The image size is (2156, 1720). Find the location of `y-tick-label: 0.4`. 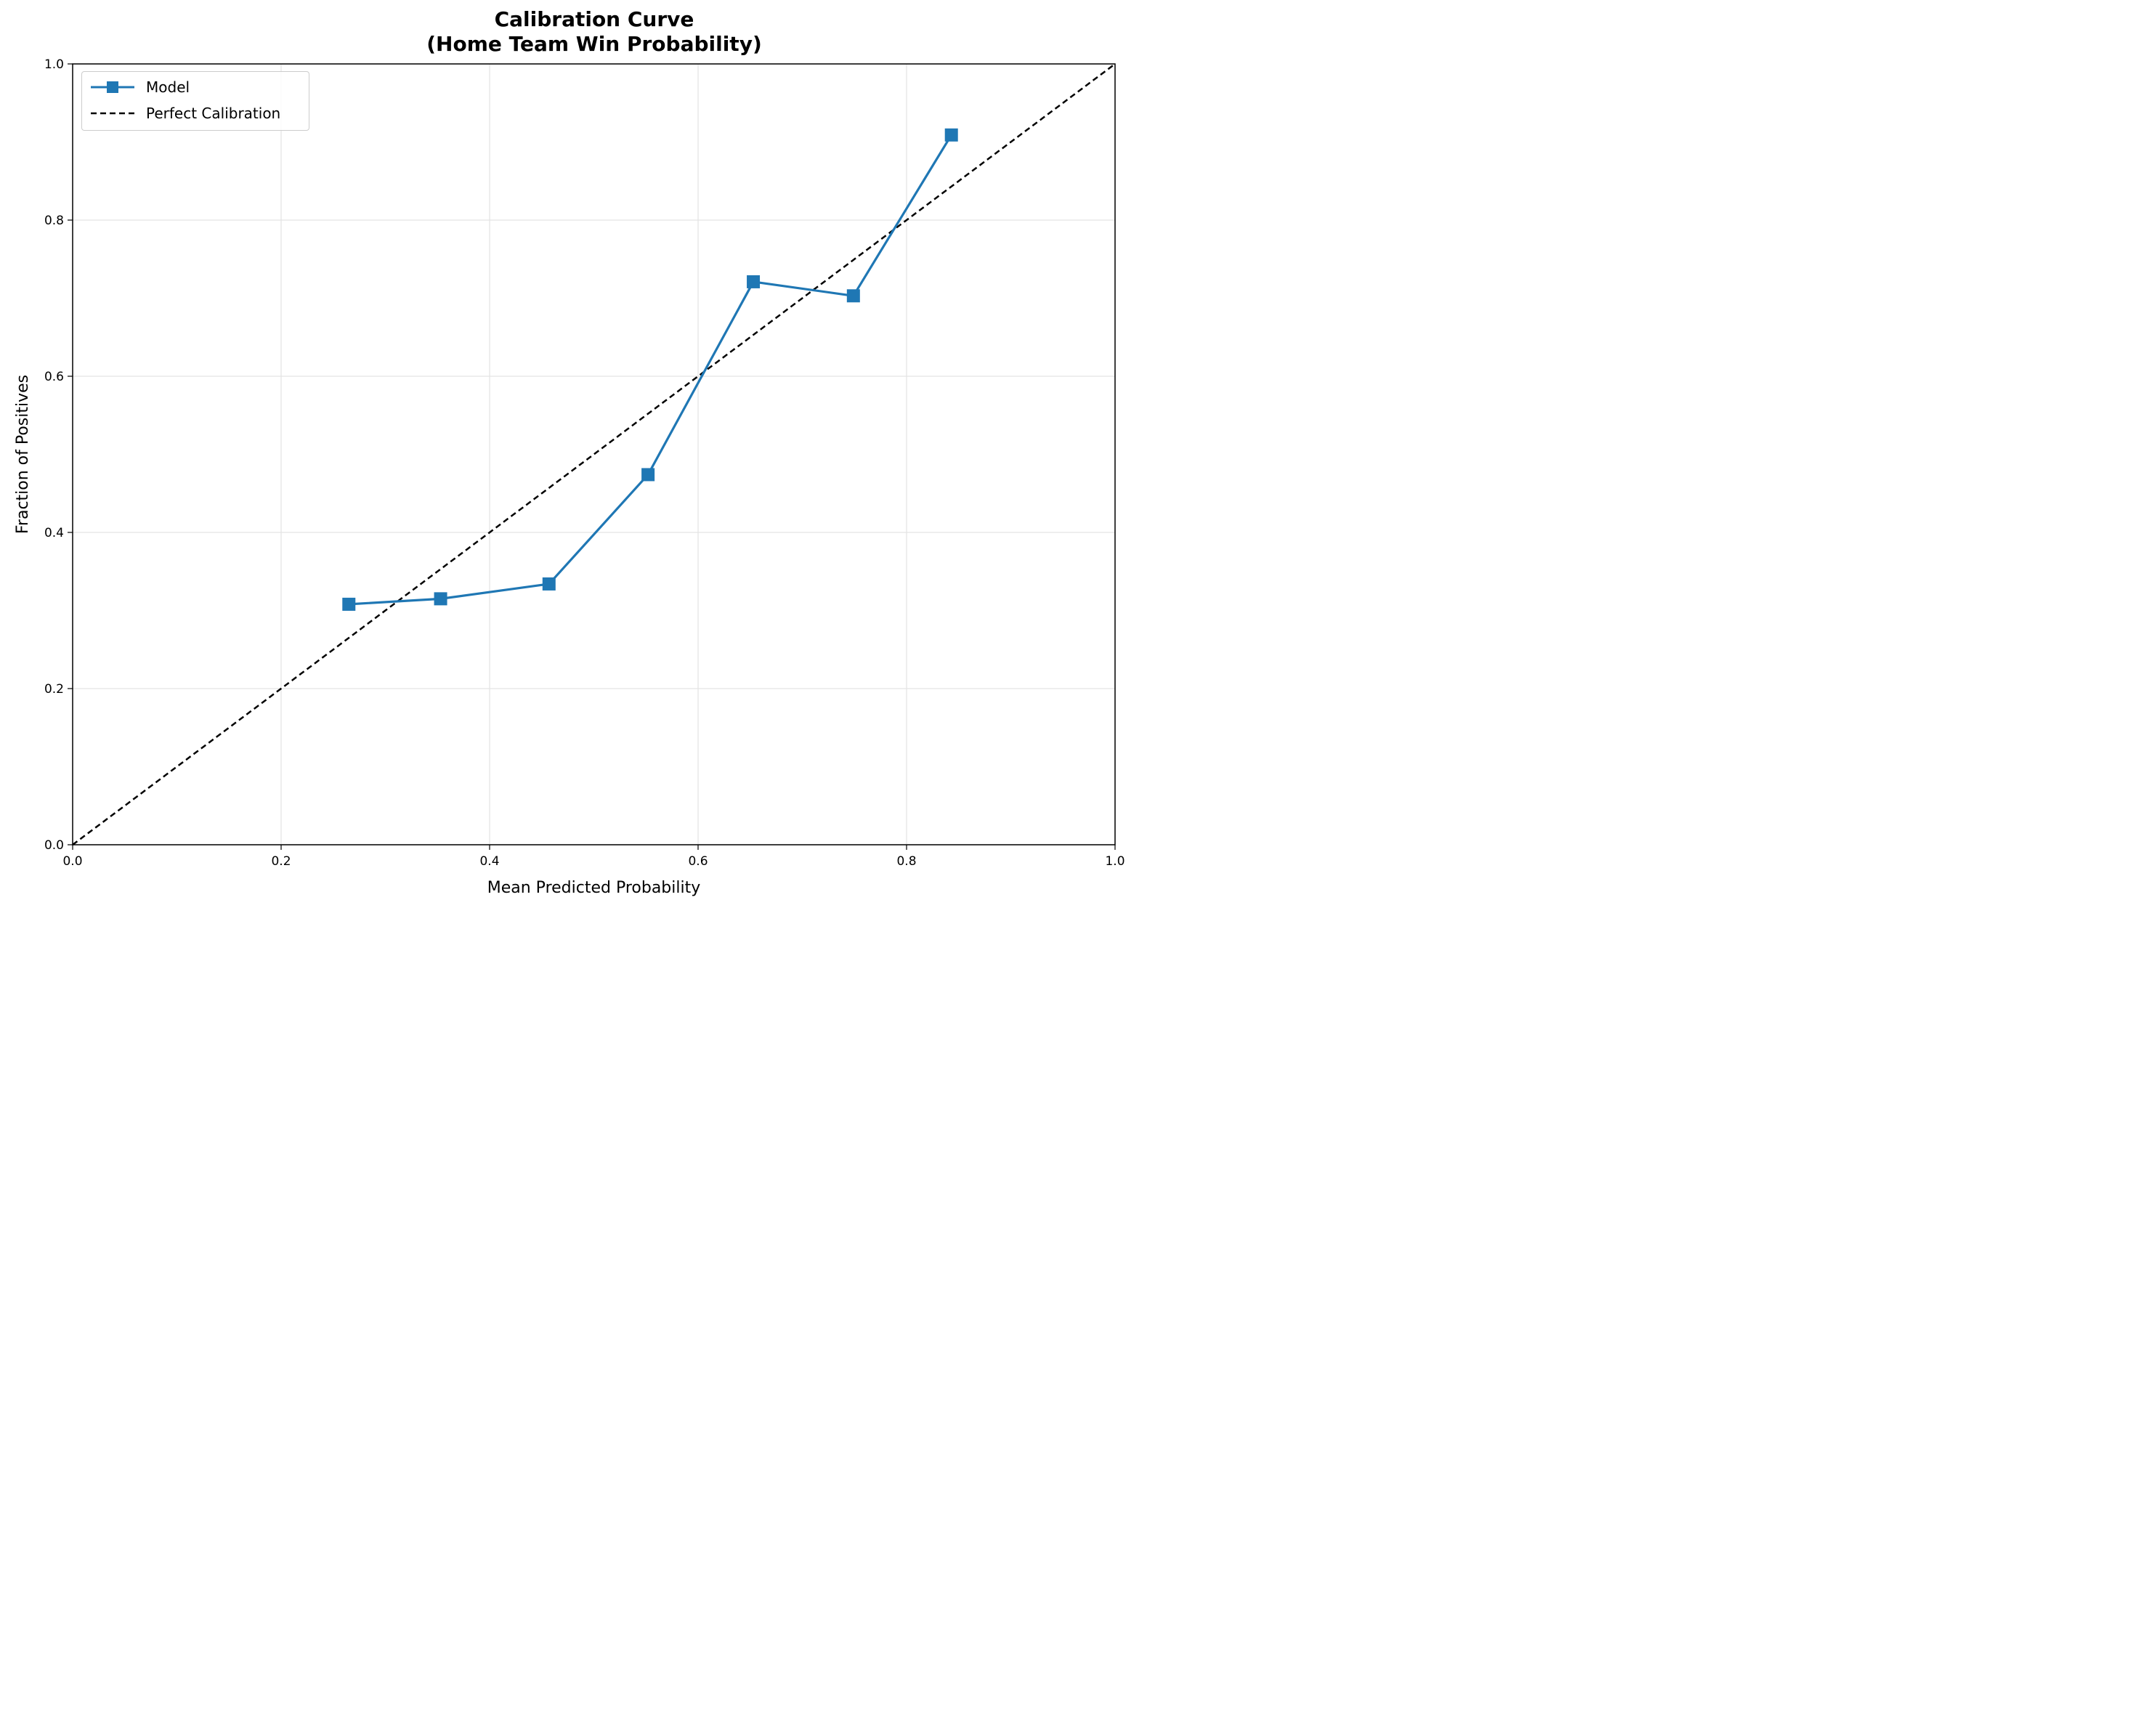

y-tick-label: 0.4 is located at coordinates (54, 533).